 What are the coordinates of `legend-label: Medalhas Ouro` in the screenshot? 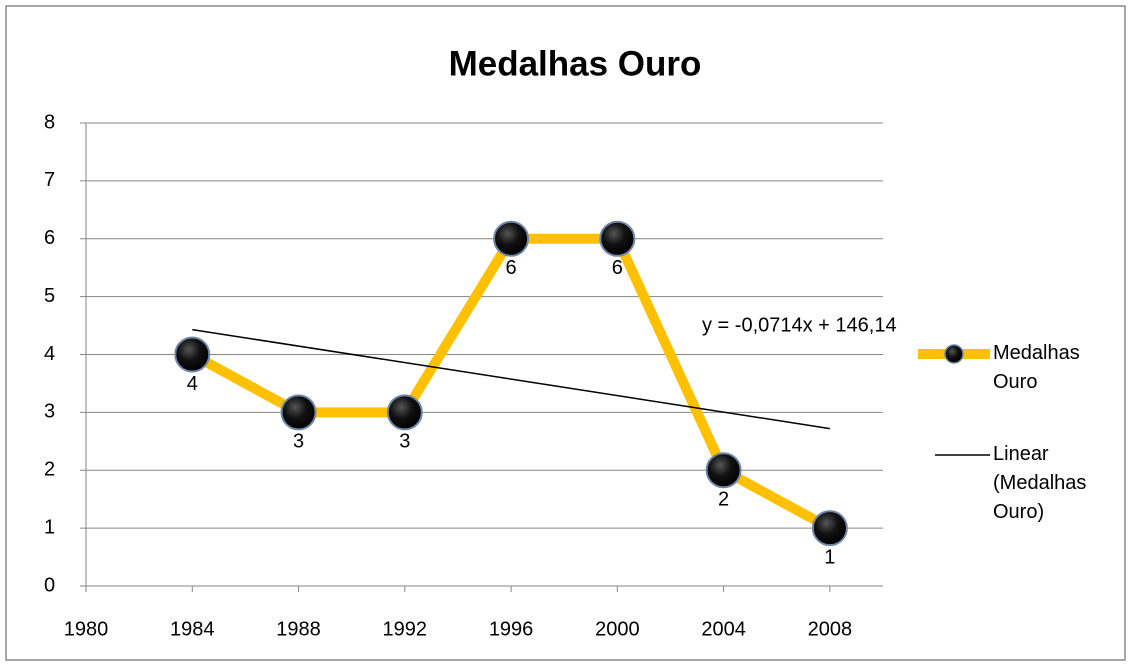 It's located at (1036, 367).